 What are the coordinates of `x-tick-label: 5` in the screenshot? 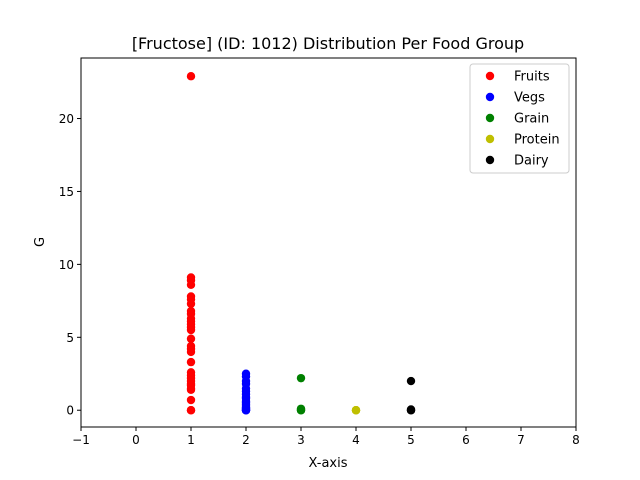 It's located at (411, 440).